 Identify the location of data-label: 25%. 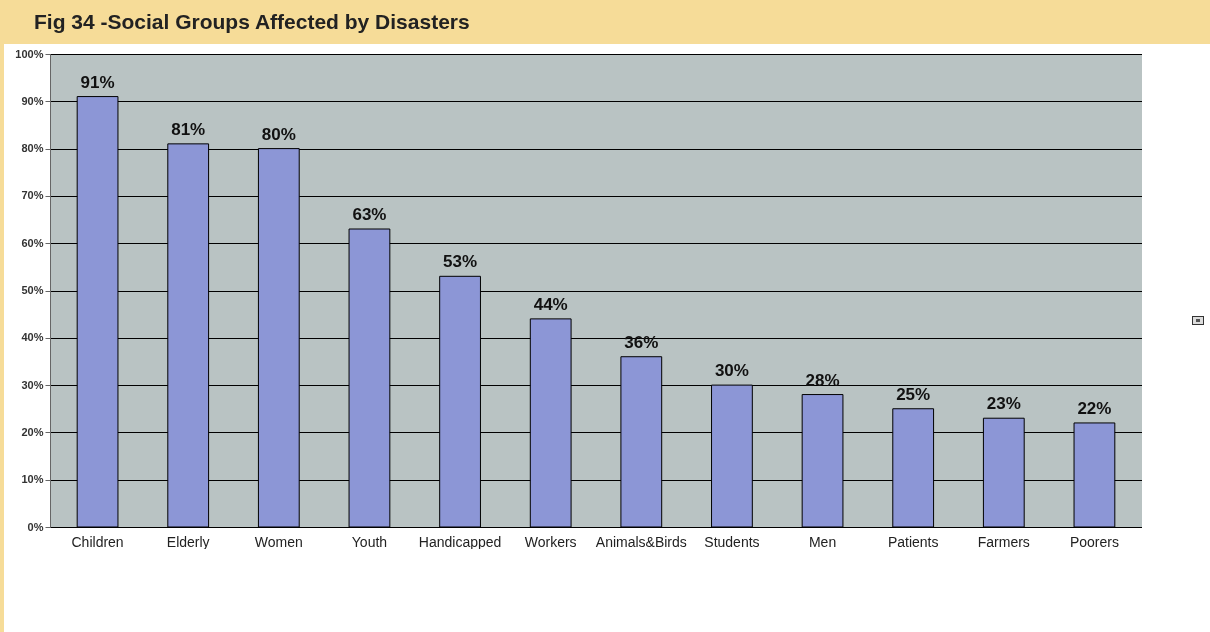
(913, 394).